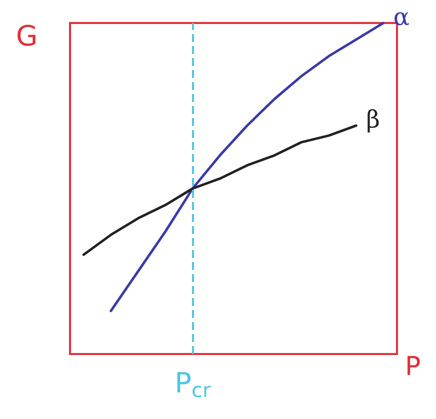 Image resolution: width=436 pixels, height=419 pixels. I want to click on x-axis-title: P, so click(413, 367).